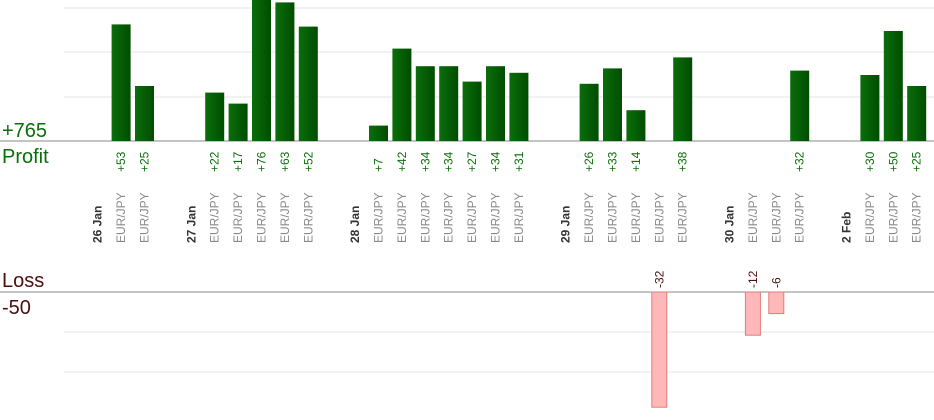 The width and height of the screenshot is (934, 420). I want to click on bar-value-label: +32, so click(800, 161).